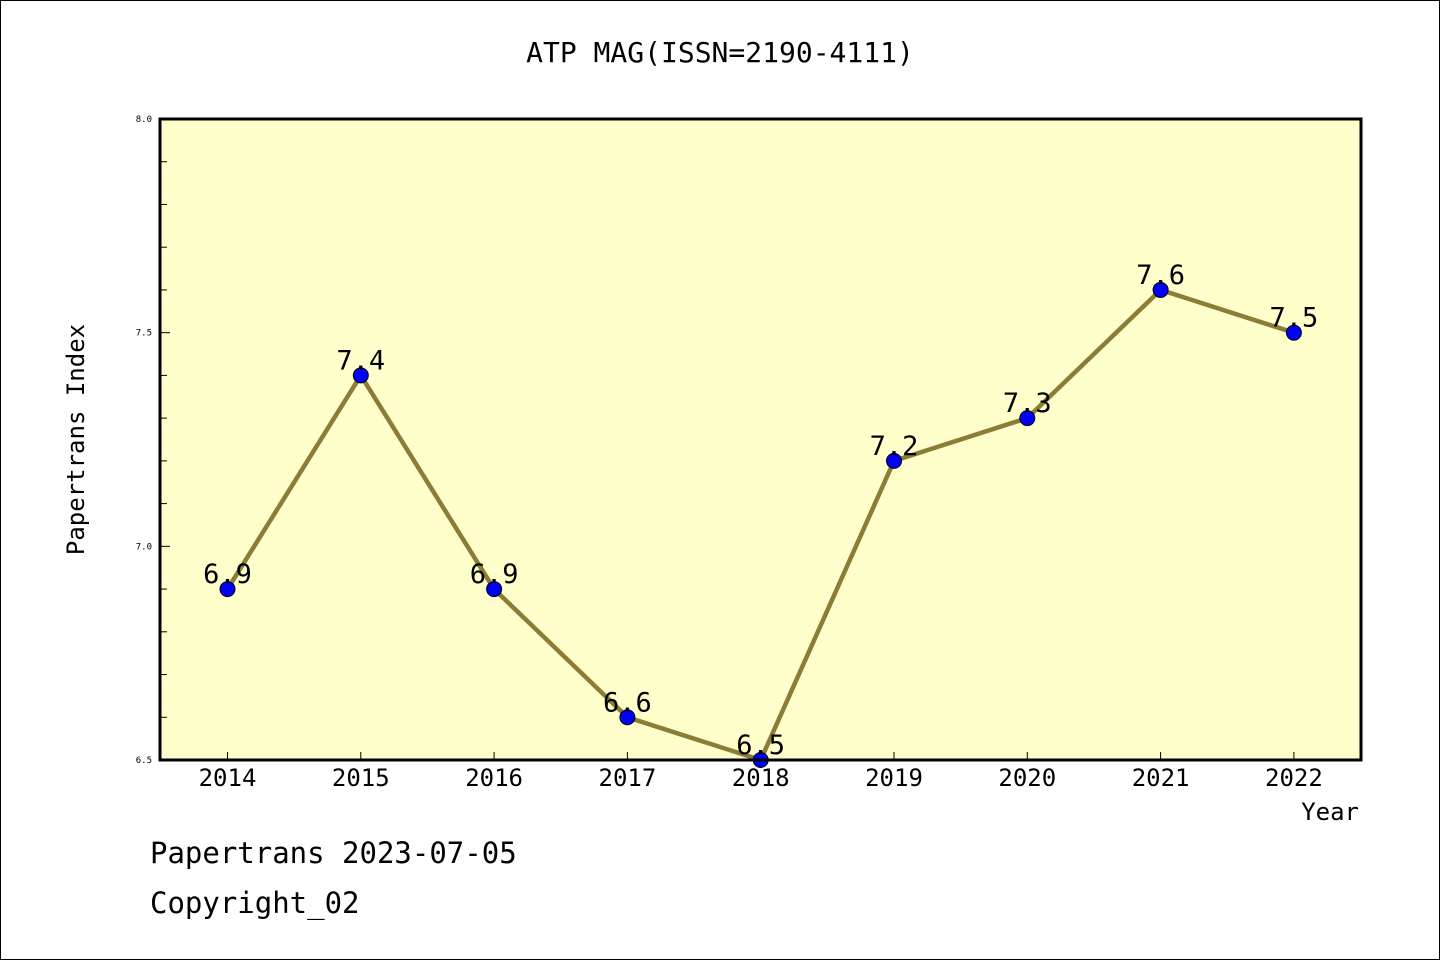 This screenshot has width=1440, height=960. Describe the element at coordinates (144, 334) in the screenshot. I see `y-tick-label: 7.5` at that location.